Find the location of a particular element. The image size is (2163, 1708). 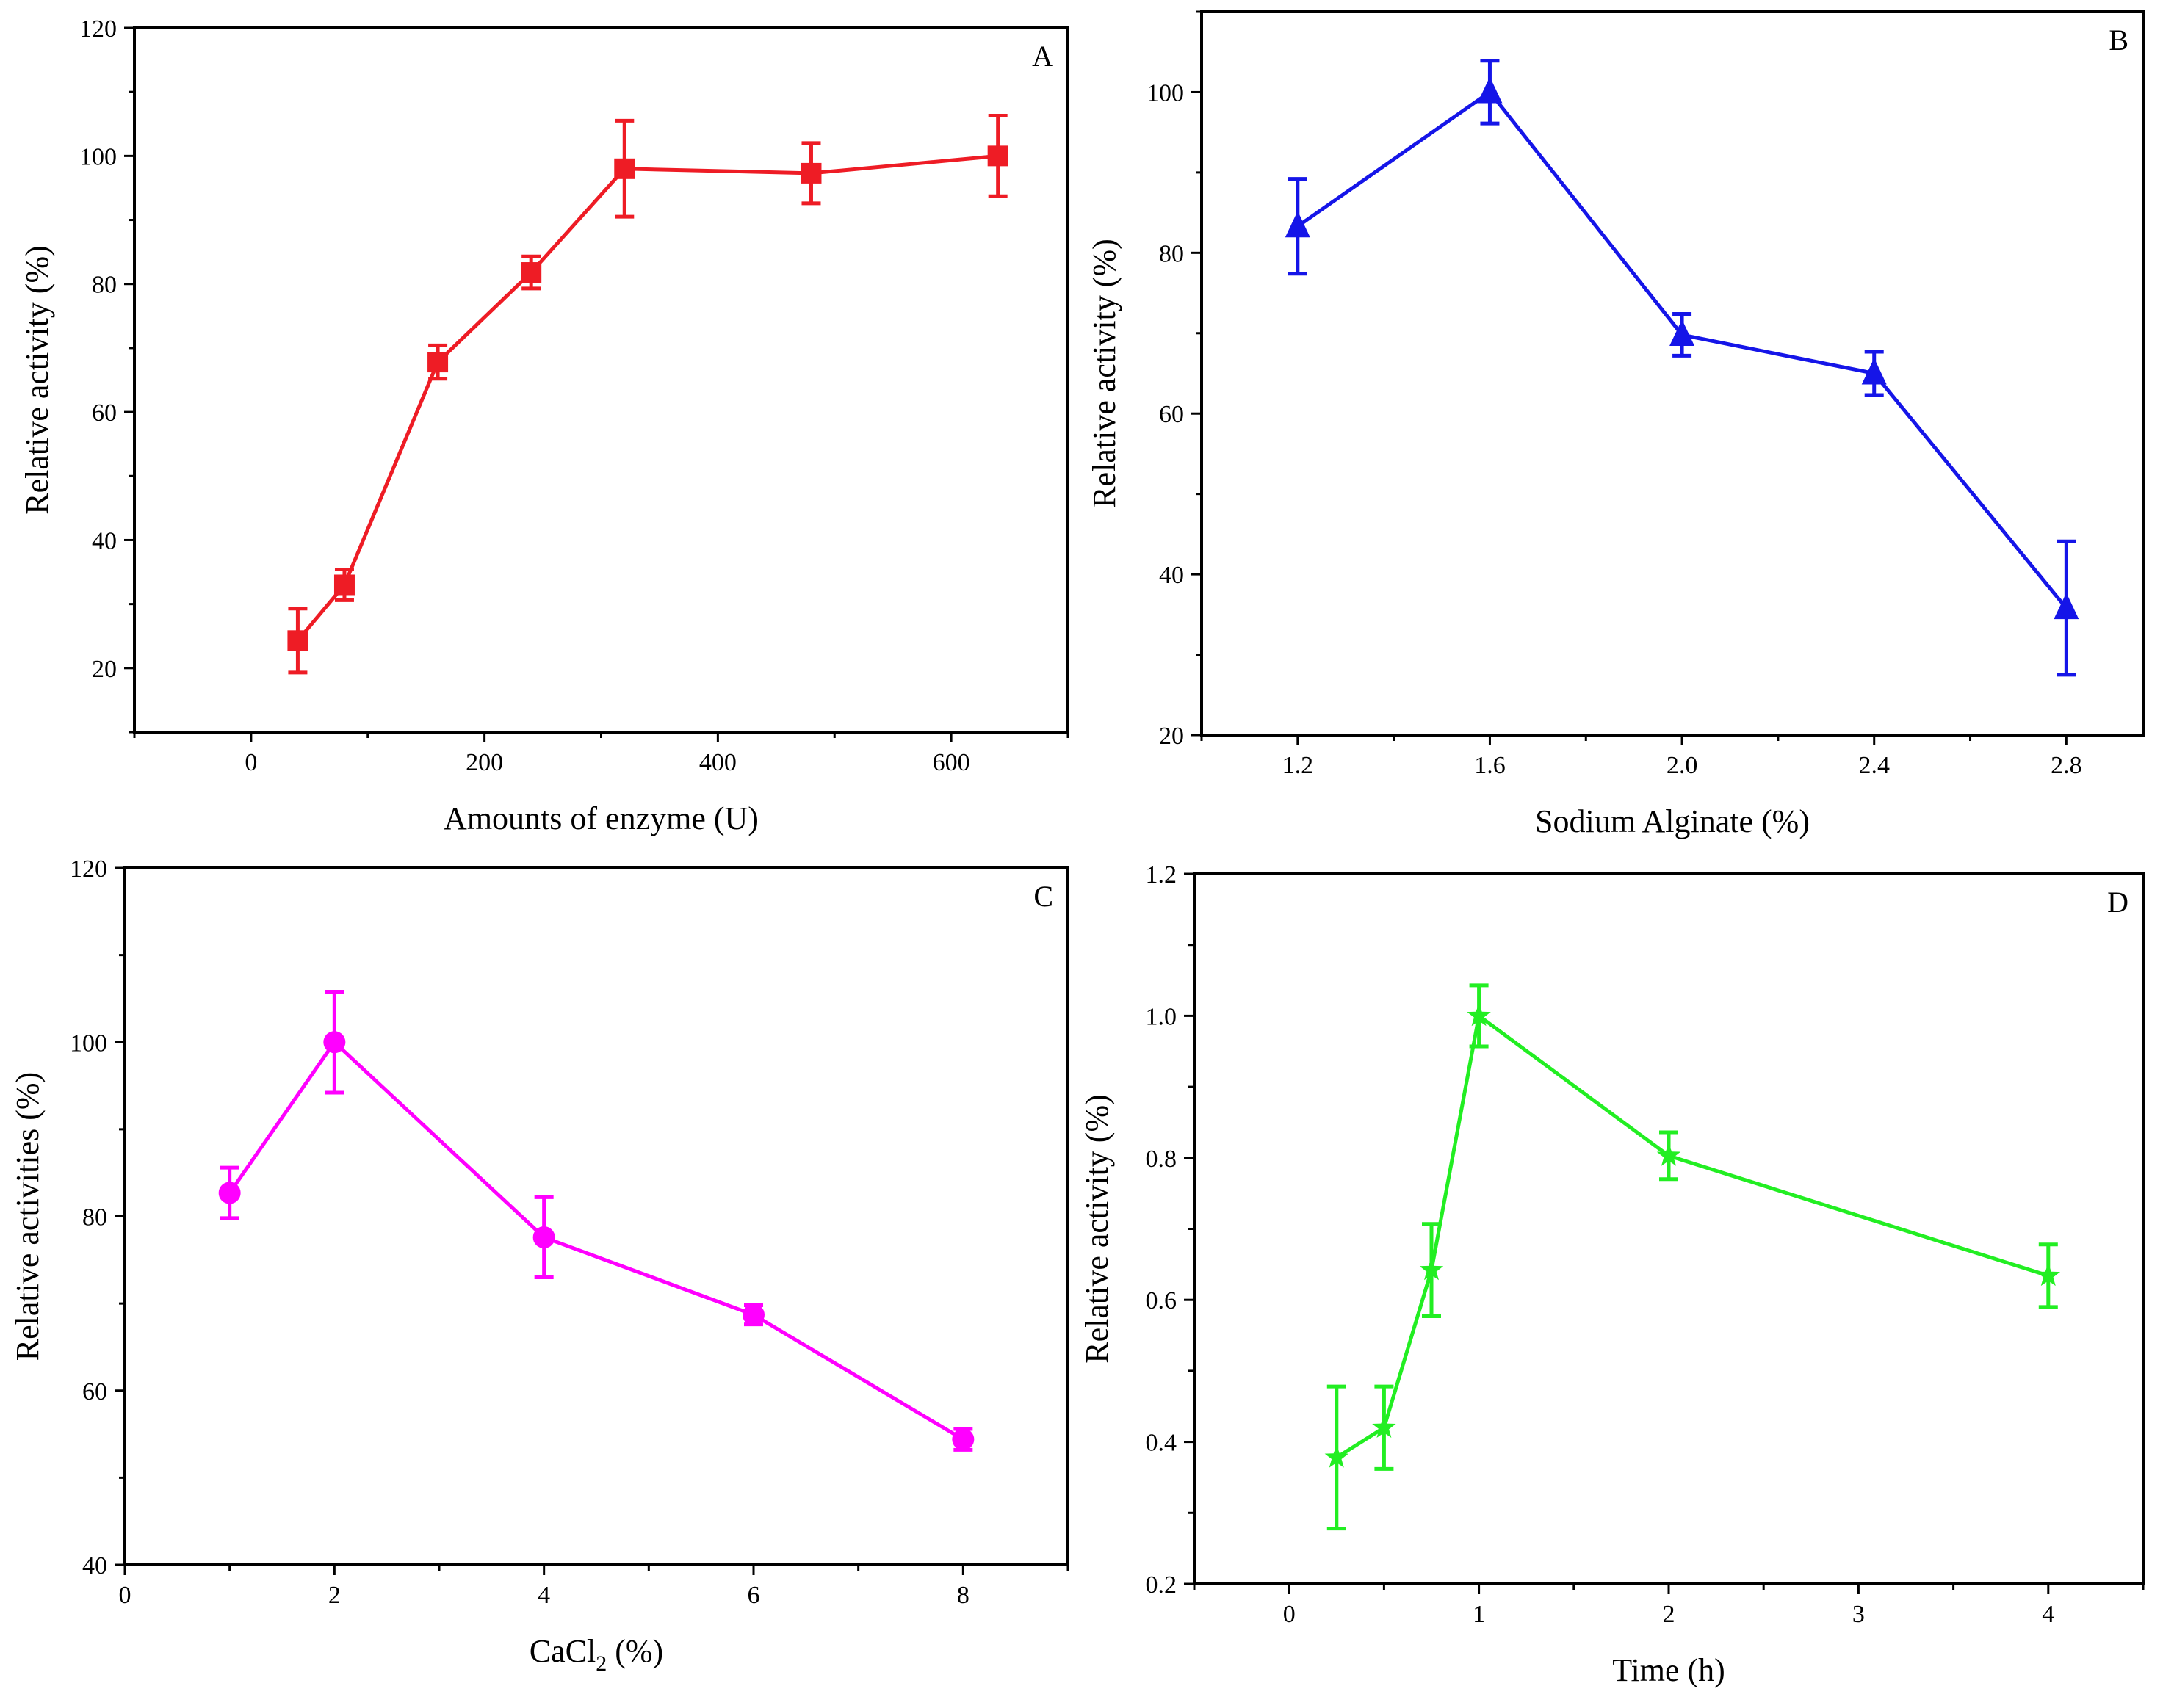

x-axis-label-c: CaCl2 (%) is located at coordinates (596, 1654).